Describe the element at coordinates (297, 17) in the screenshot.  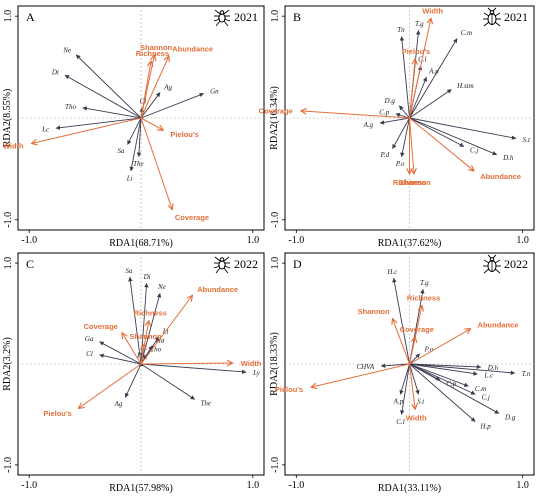
I see `panel-label: B` at that location.